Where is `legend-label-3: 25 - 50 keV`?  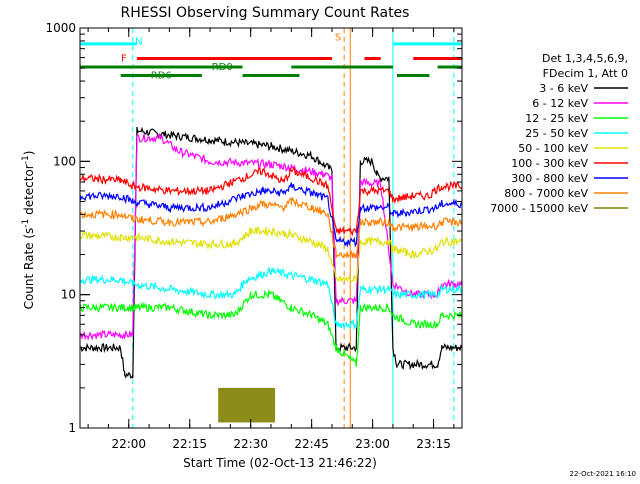
legend-label-3: 25 - 50 keV is located at coordinates (556, 133).